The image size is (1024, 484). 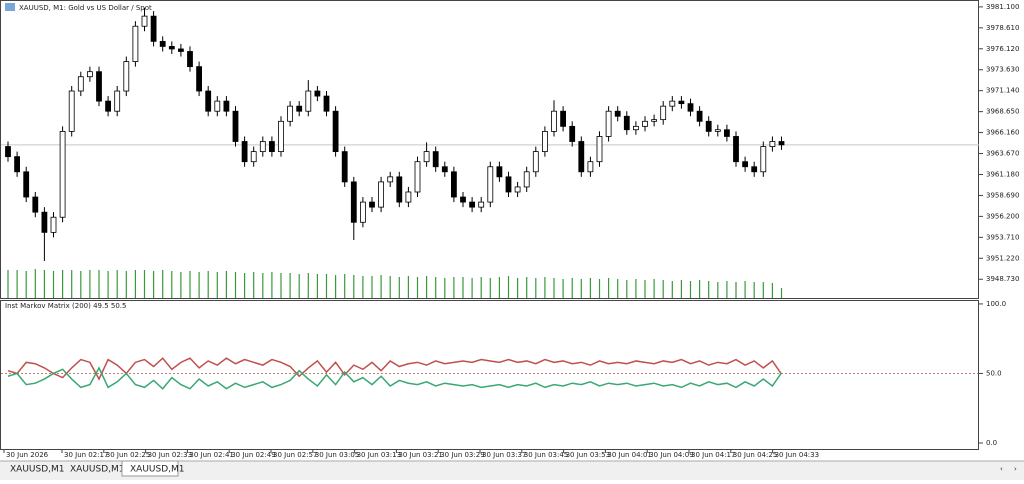 What do you see at coordinates (588, 455) in the screenshot?
I see `x-tick-label: 30 Jun 03:53` at bounding box center [588, 455].